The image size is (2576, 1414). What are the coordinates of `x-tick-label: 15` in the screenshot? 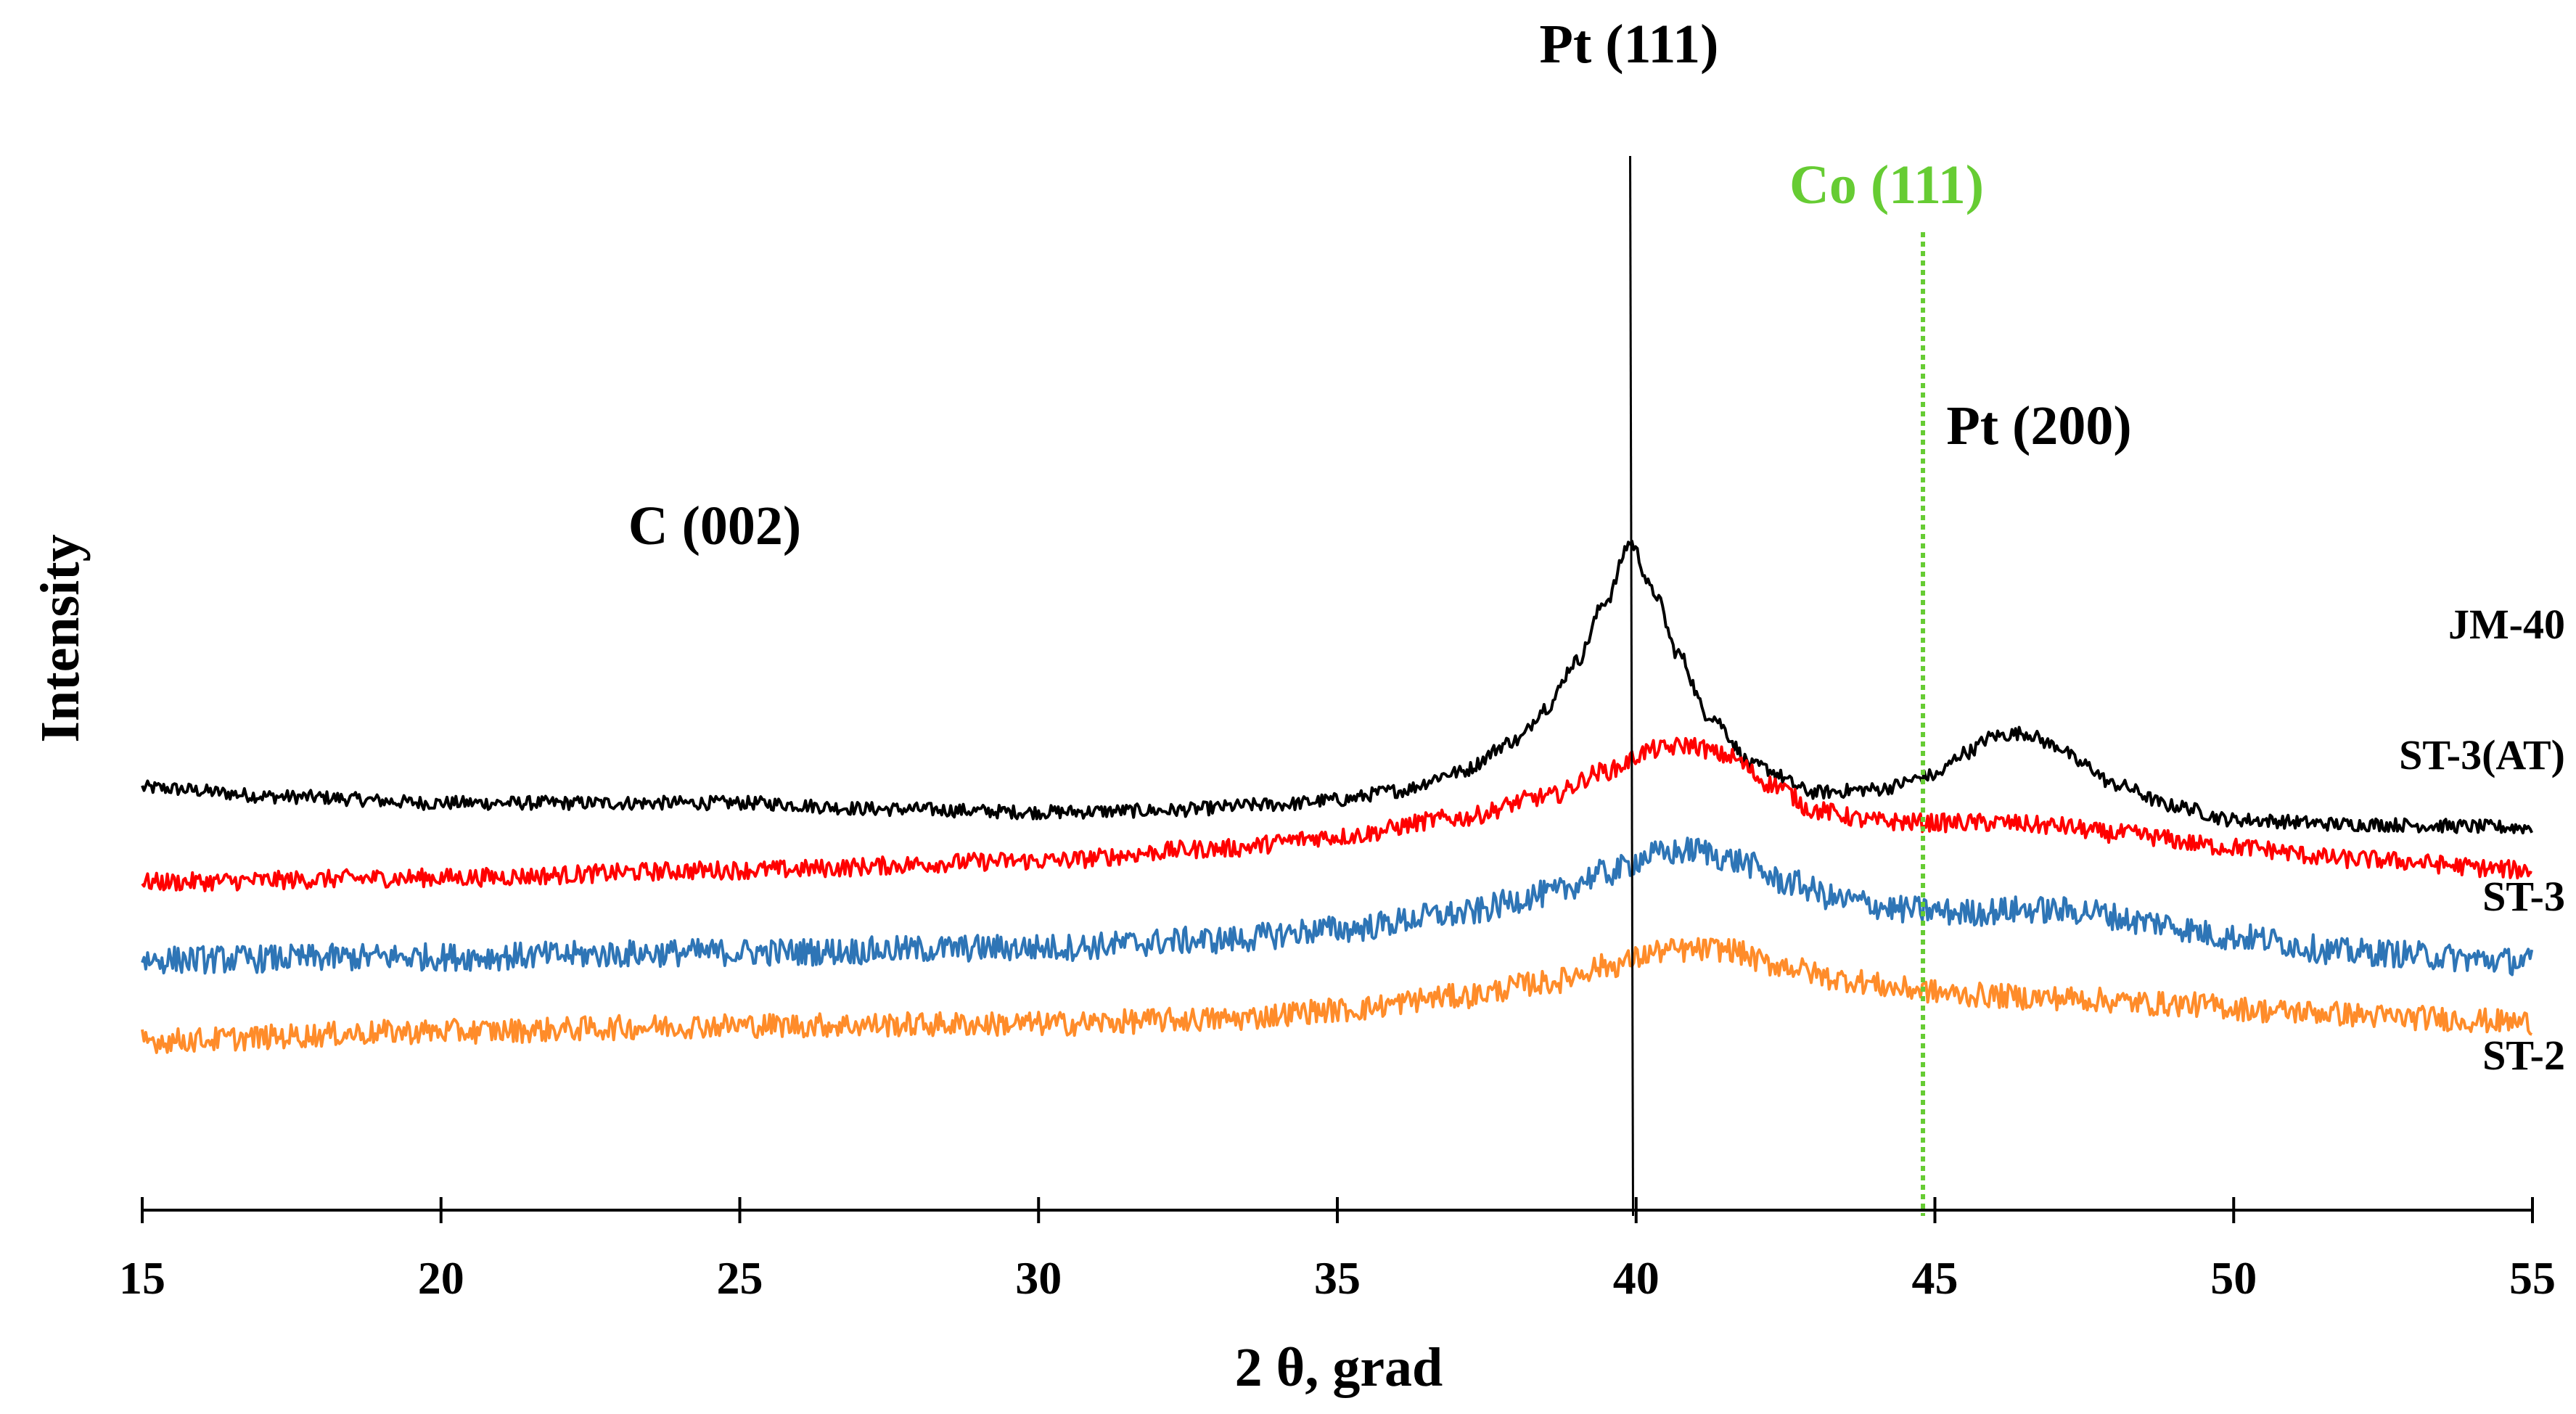 It's located at (142, 1278).